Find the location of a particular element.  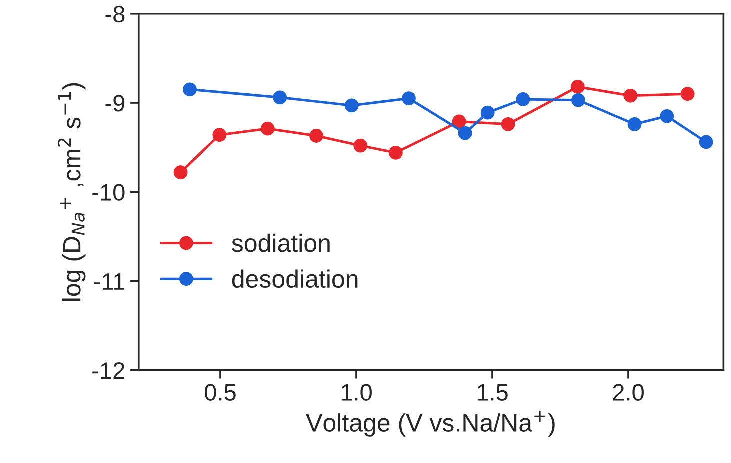

x-tick-label: 1.5 is located at coordinates (493, 392).